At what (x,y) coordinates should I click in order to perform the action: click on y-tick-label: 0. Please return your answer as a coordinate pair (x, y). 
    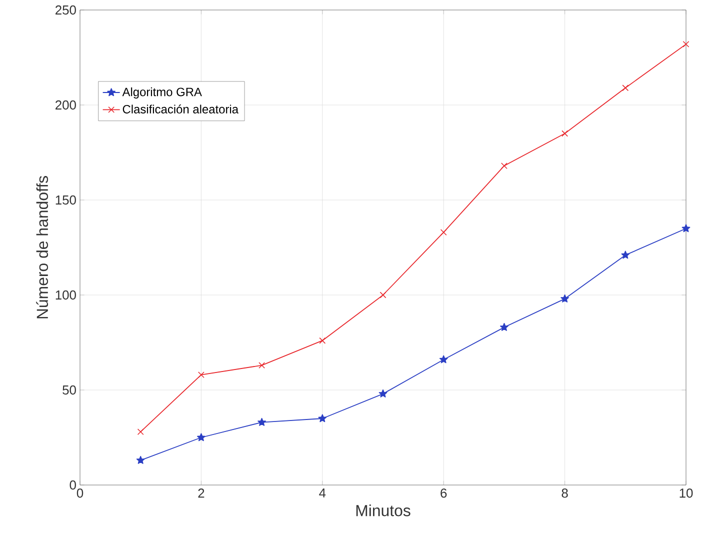
    Looking at the image, I should click on (73, 485).